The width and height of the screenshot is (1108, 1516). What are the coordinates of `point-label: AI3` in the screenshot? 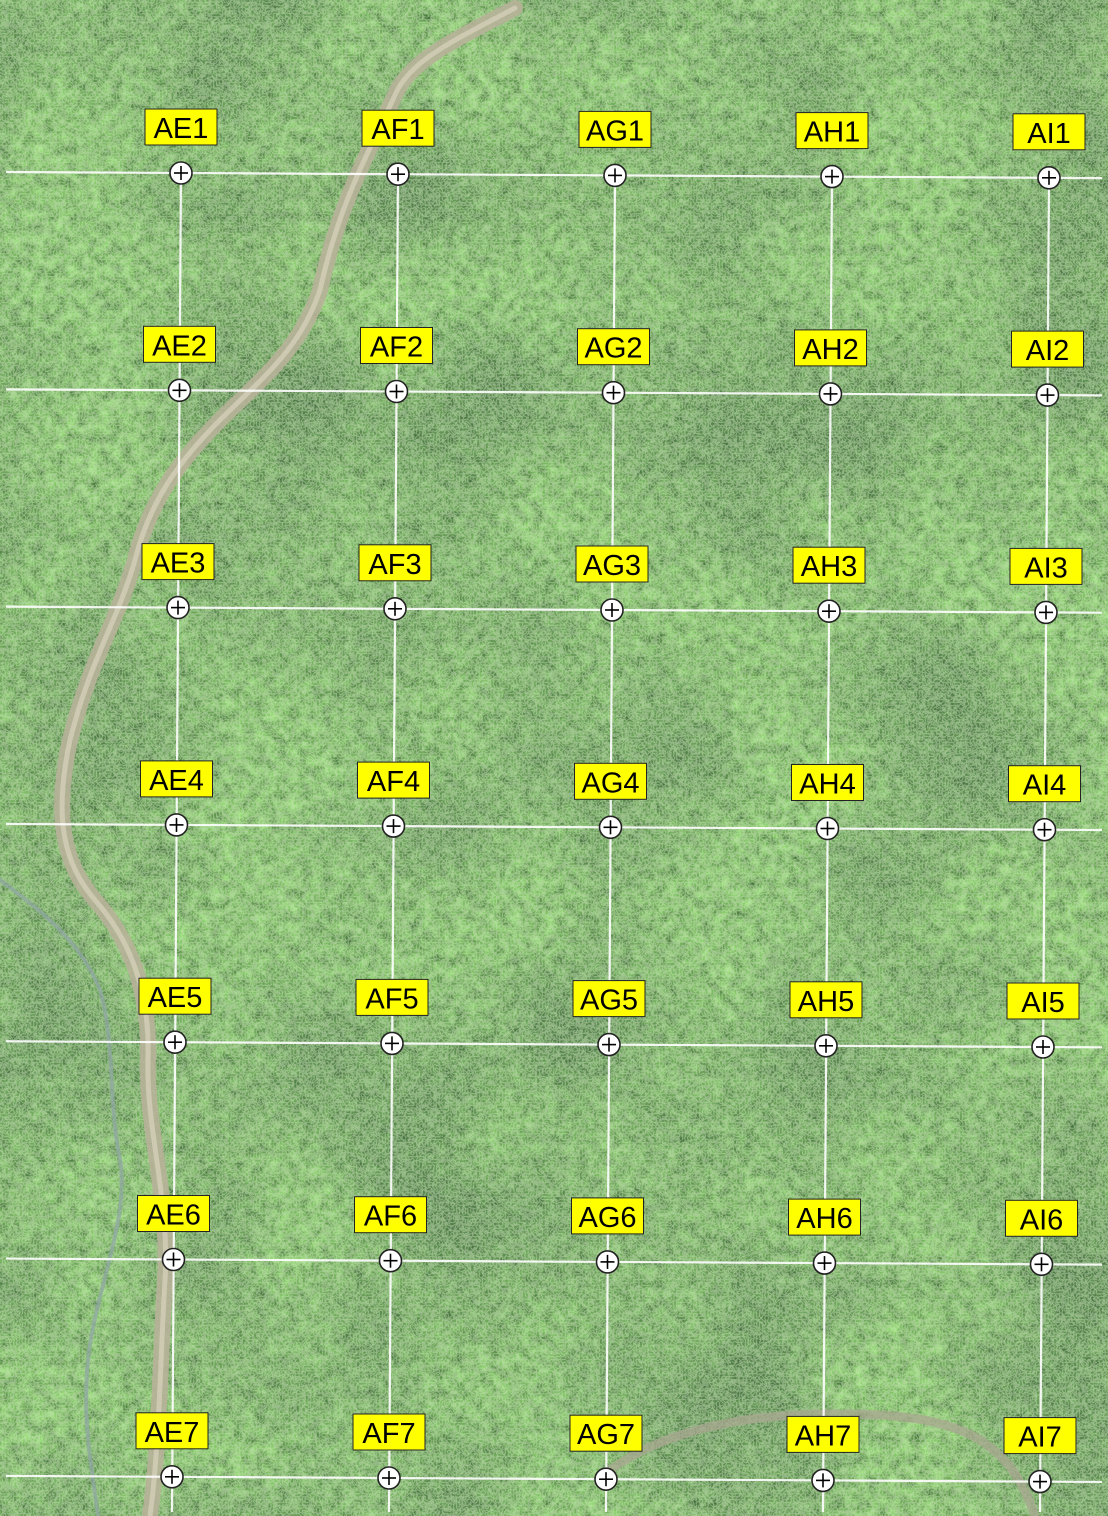 It's located at (1046, 568).